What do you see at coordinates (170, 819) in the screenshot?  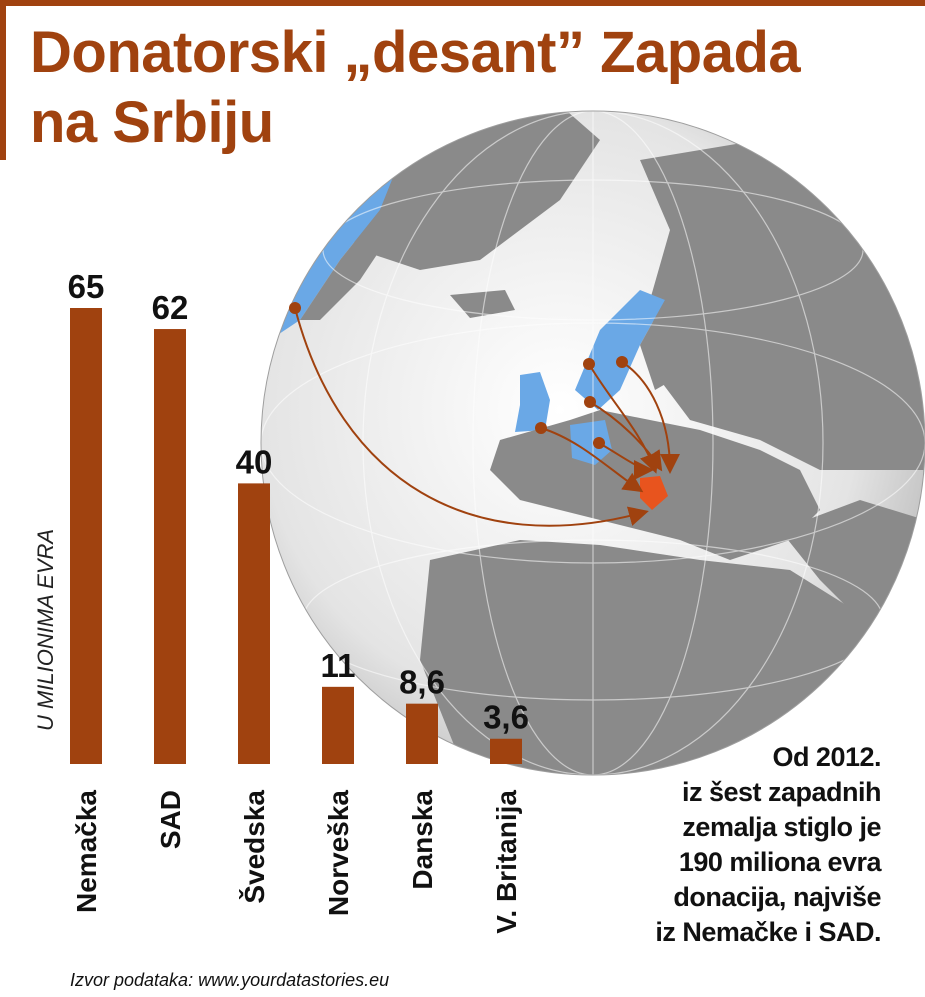 I see `category-label-1: SAD` at bounding box center [170, 819].